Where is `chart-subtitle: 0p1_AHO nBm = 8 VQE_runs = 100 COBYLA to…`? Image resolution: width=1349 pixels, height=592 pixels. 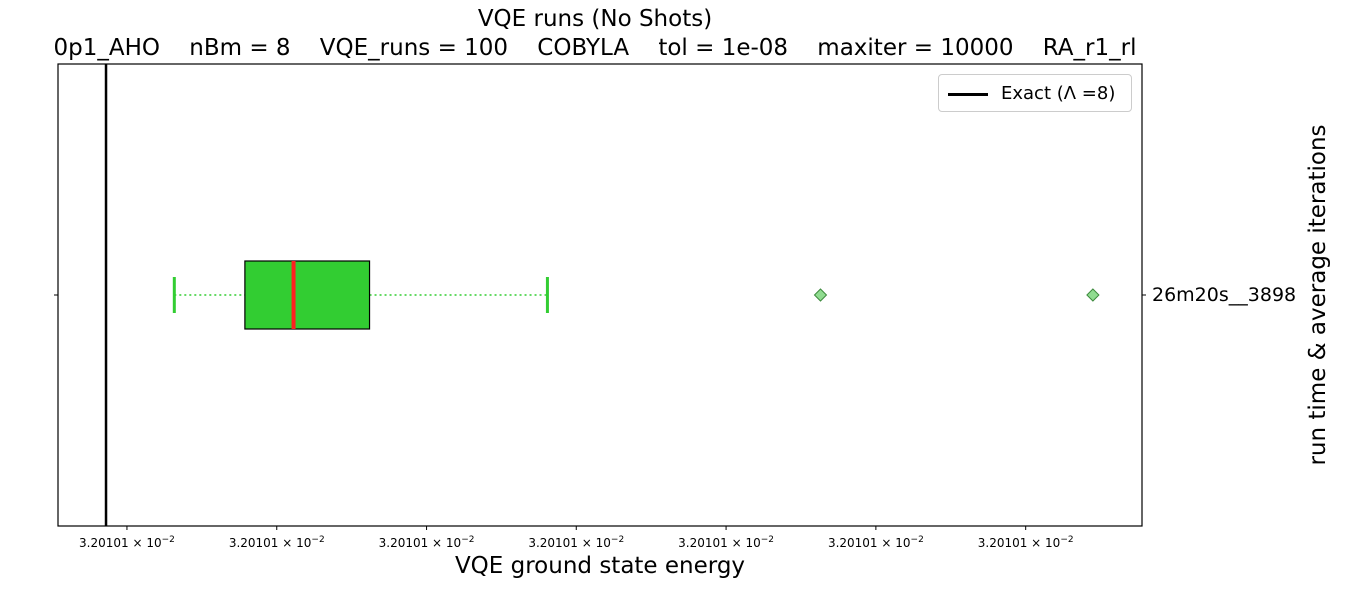
chart-subtitle: 0p1_AHO nBm = 8 VQE_runs = 100 COBYLA to… is located at coordinates (595, 48).